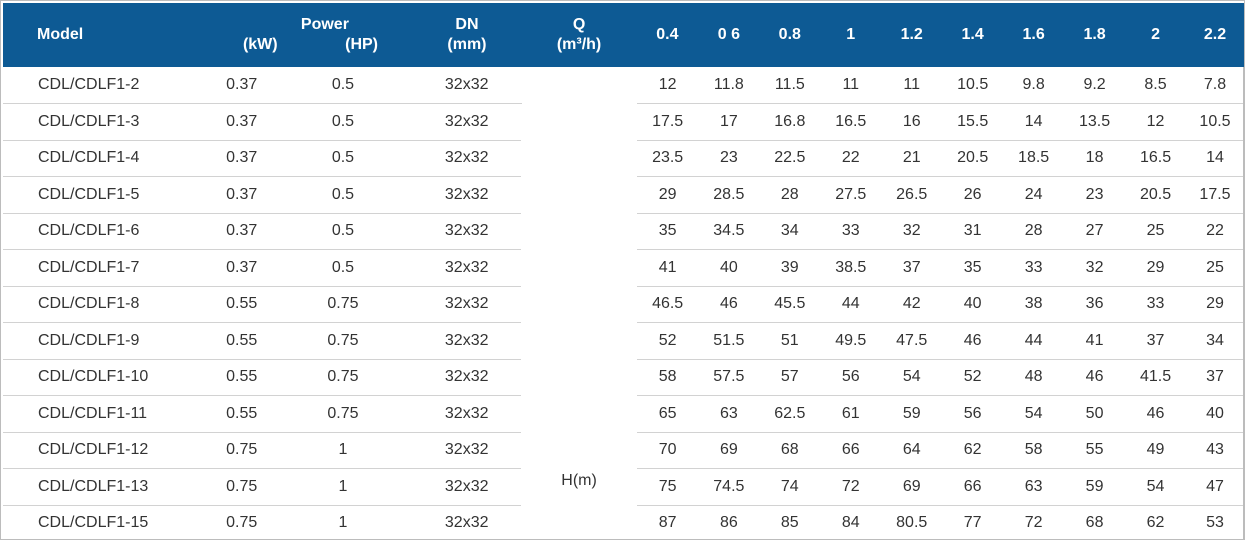  Describe the element at coordinates (1215, 377) in the screenshot. I see `head-value-cell: 37` at that location.